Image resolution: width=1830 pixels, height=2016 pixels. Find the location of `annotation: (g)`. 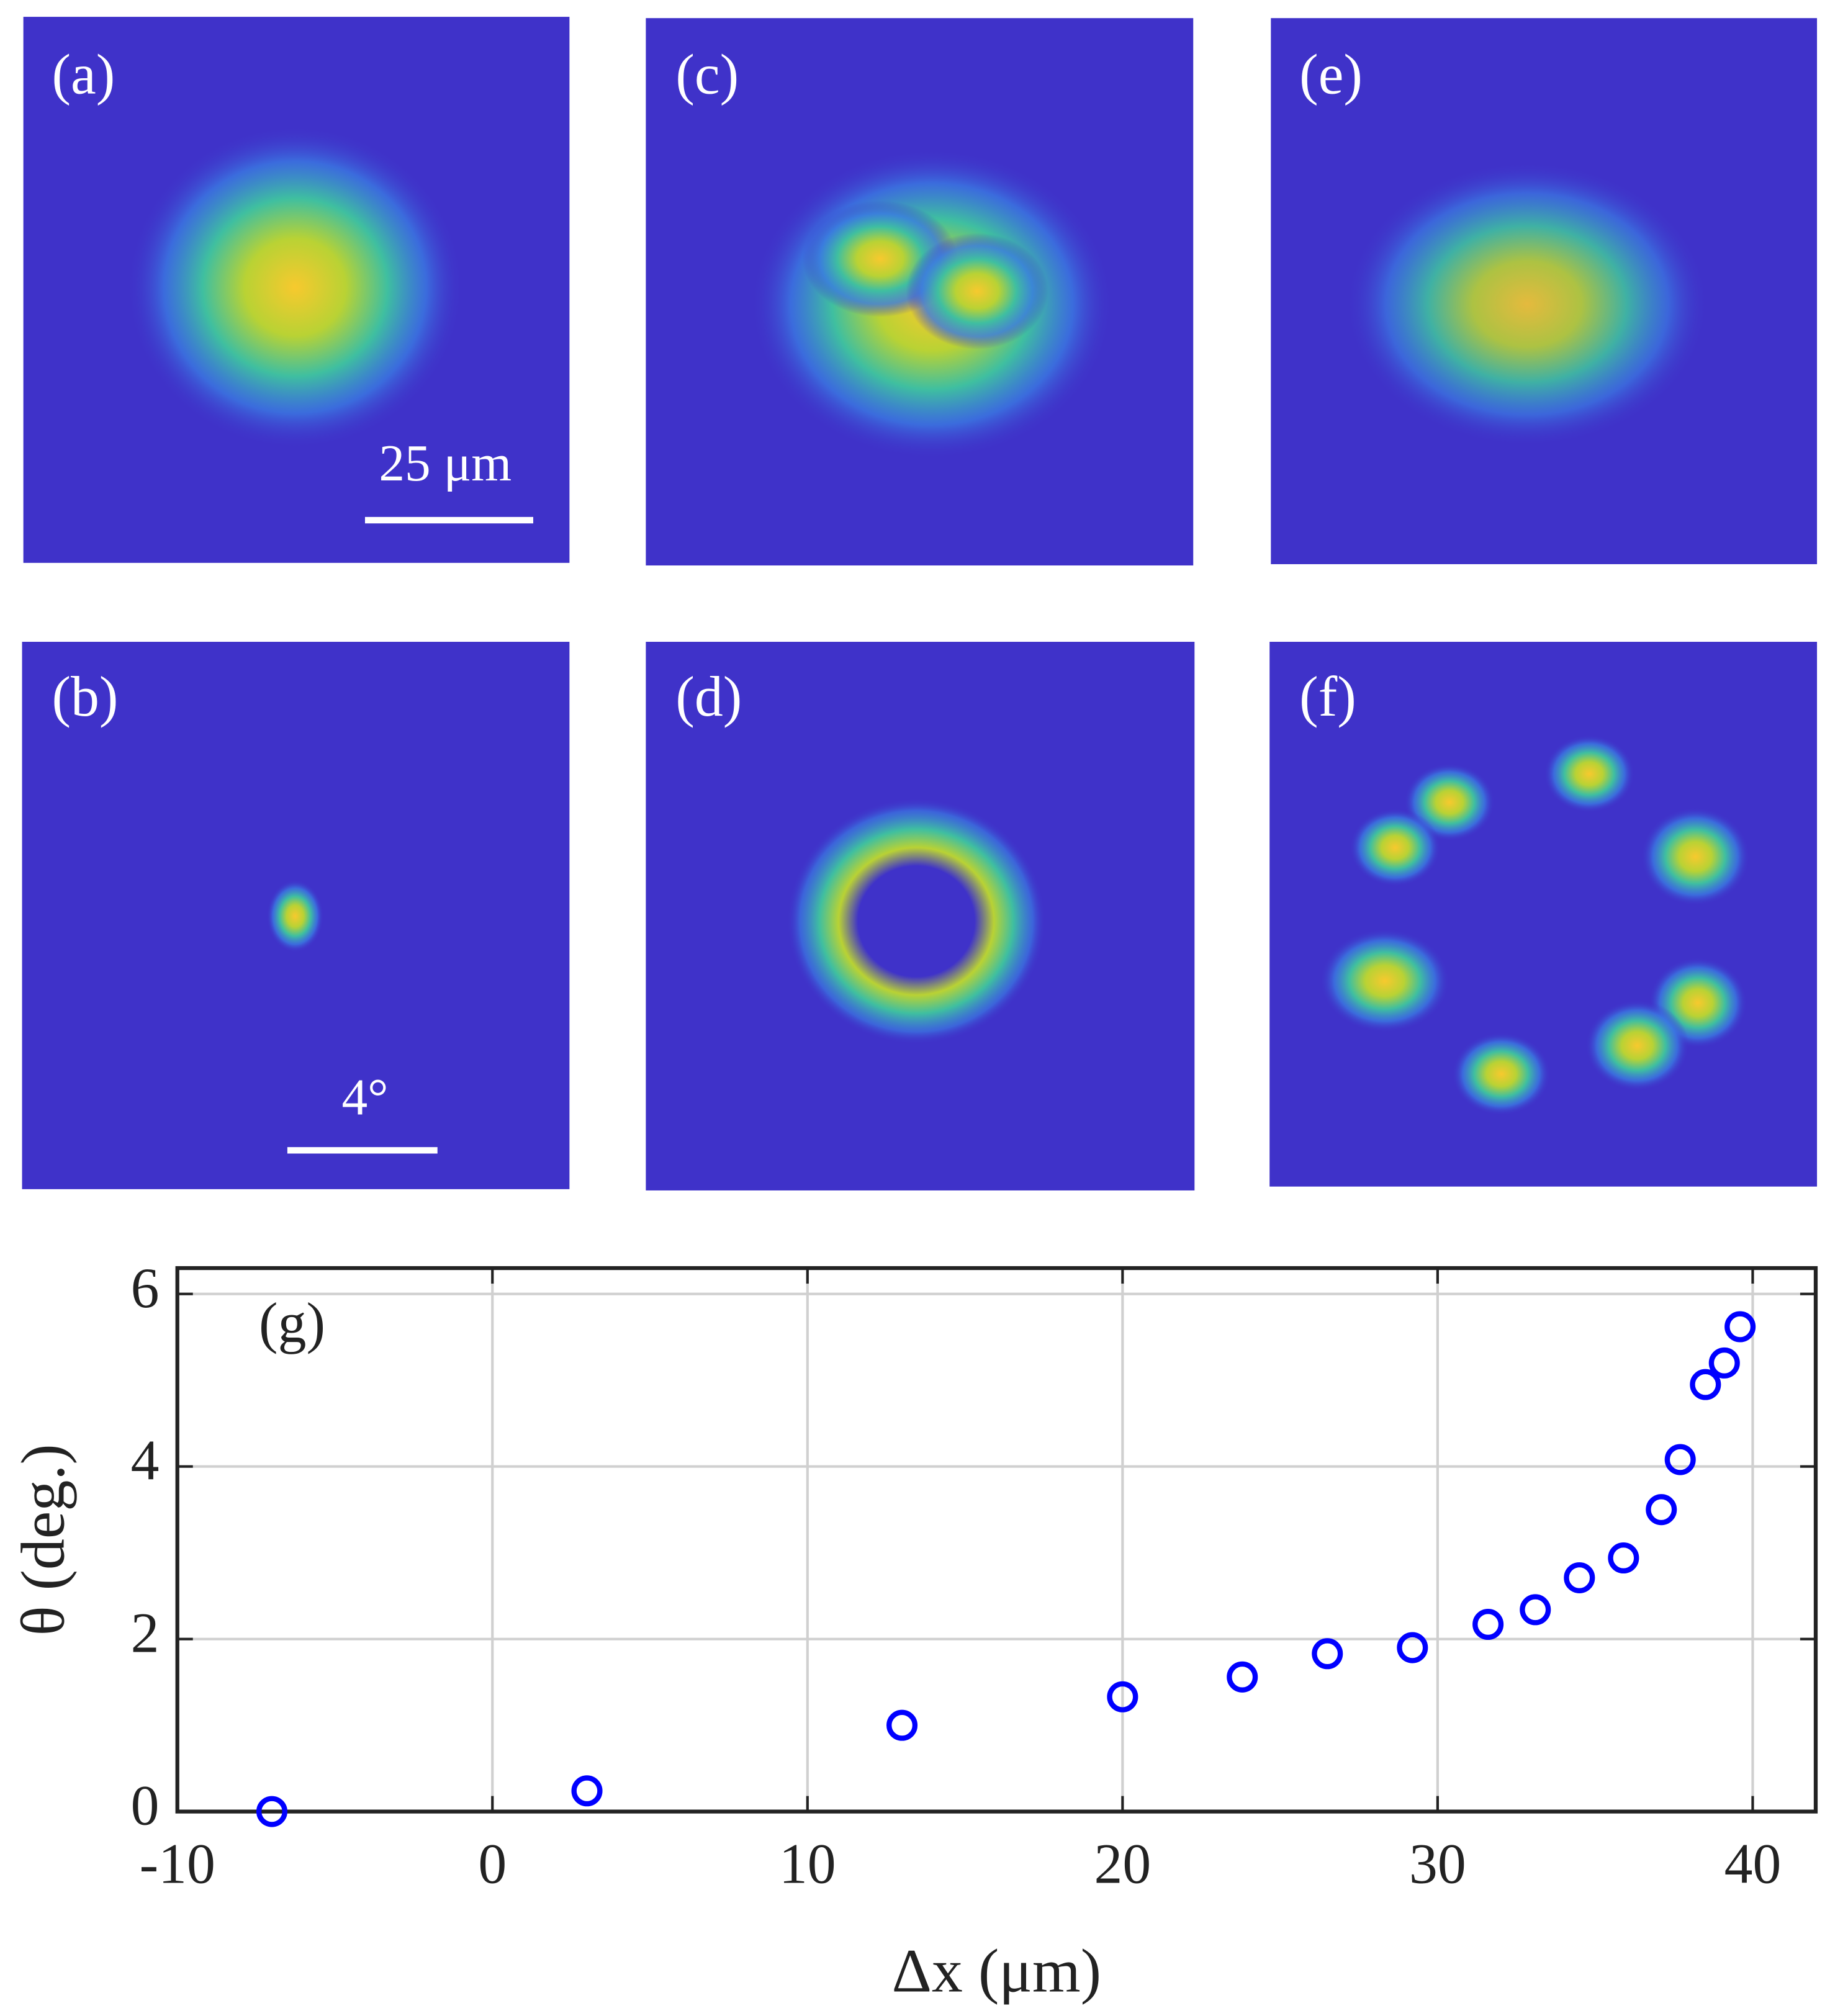

annotation: (g) is located at coordinates (292, 1322).